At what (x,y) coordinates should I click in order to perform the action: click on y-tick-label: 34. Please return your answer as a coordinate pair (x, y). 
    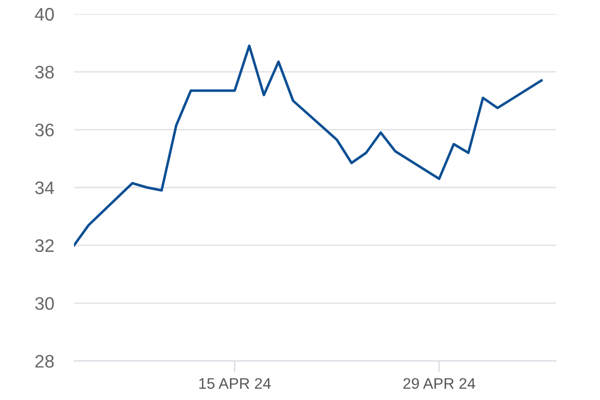
    Looking at the image, I should click on (44, 187).